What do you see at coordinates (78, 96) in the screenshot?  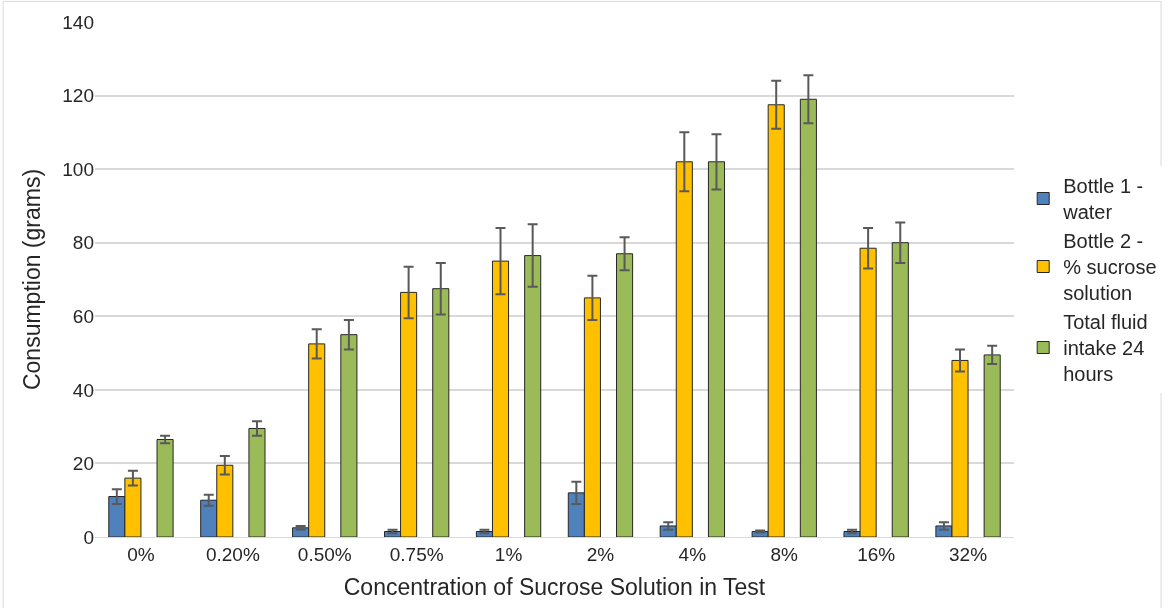 I see `y-tick-label: 120` at bounding box center [78, 96].